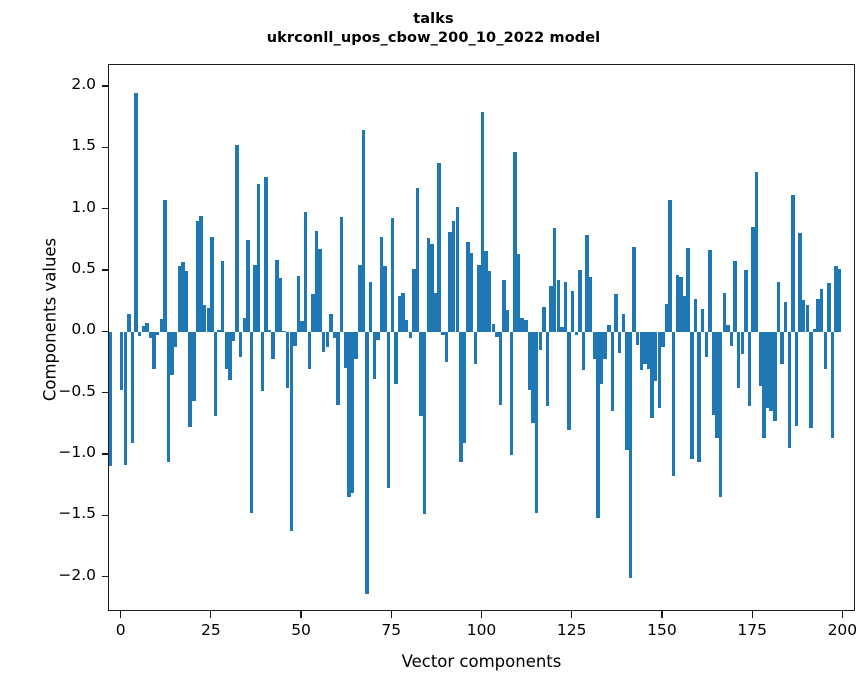  What do you see at coordinates (391, 630) in the screenshot?
I see `x-tick-label: 75` at bounding box center [391, 630].